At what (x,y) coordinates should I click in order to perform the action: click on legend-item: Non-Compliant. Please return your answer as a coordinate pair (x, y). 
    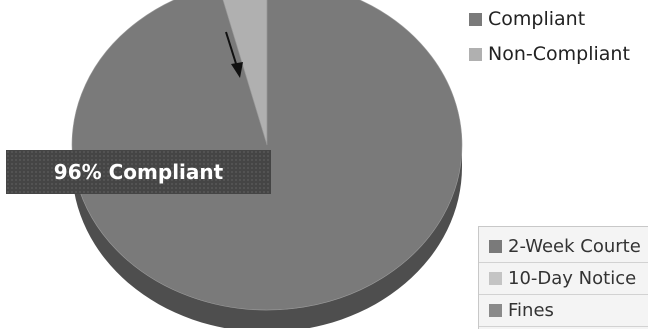
    Looking at the image, I should click on (549, 54).